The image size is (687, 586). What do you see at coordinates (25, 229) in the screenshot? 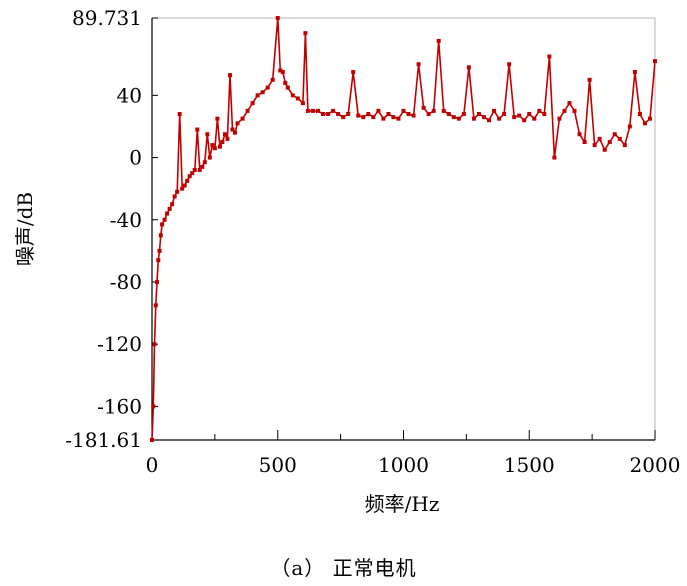
I see `y-axis-label: 噪声/dB` at bounding box center [25, 229].